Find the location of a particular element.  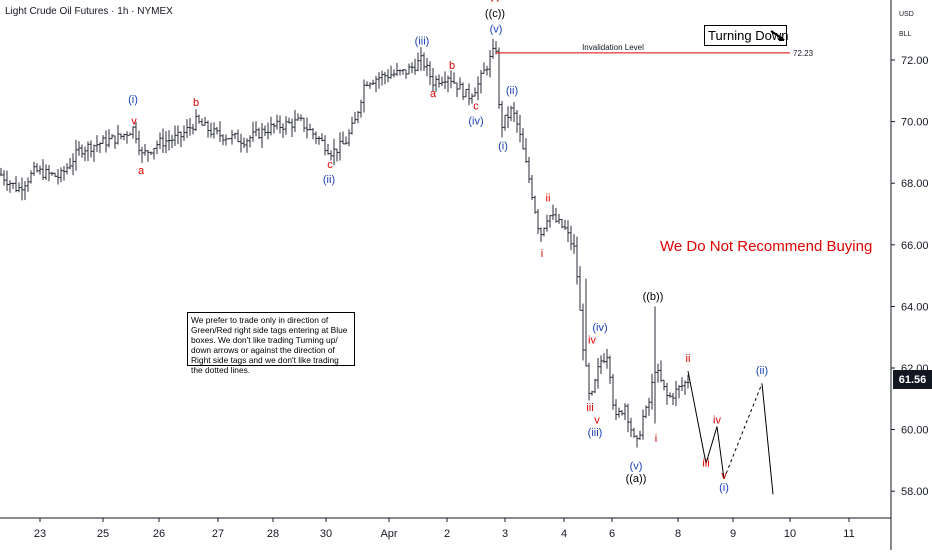

wave-label: X is located at coordinates (495, 2).